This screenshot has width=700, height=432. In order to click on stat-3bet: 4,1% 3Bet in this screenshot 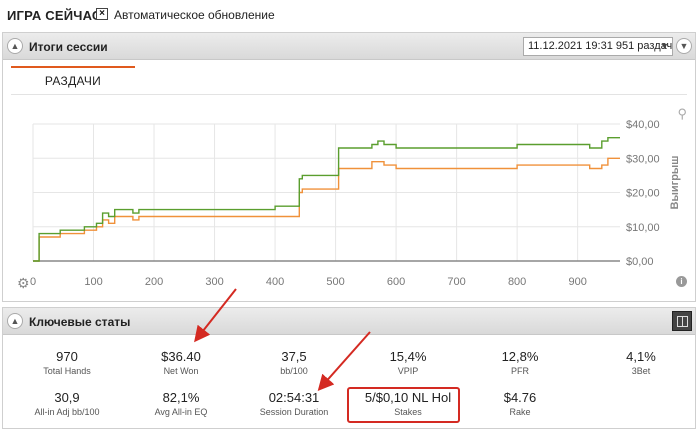, I will do `click(641, 362)`.